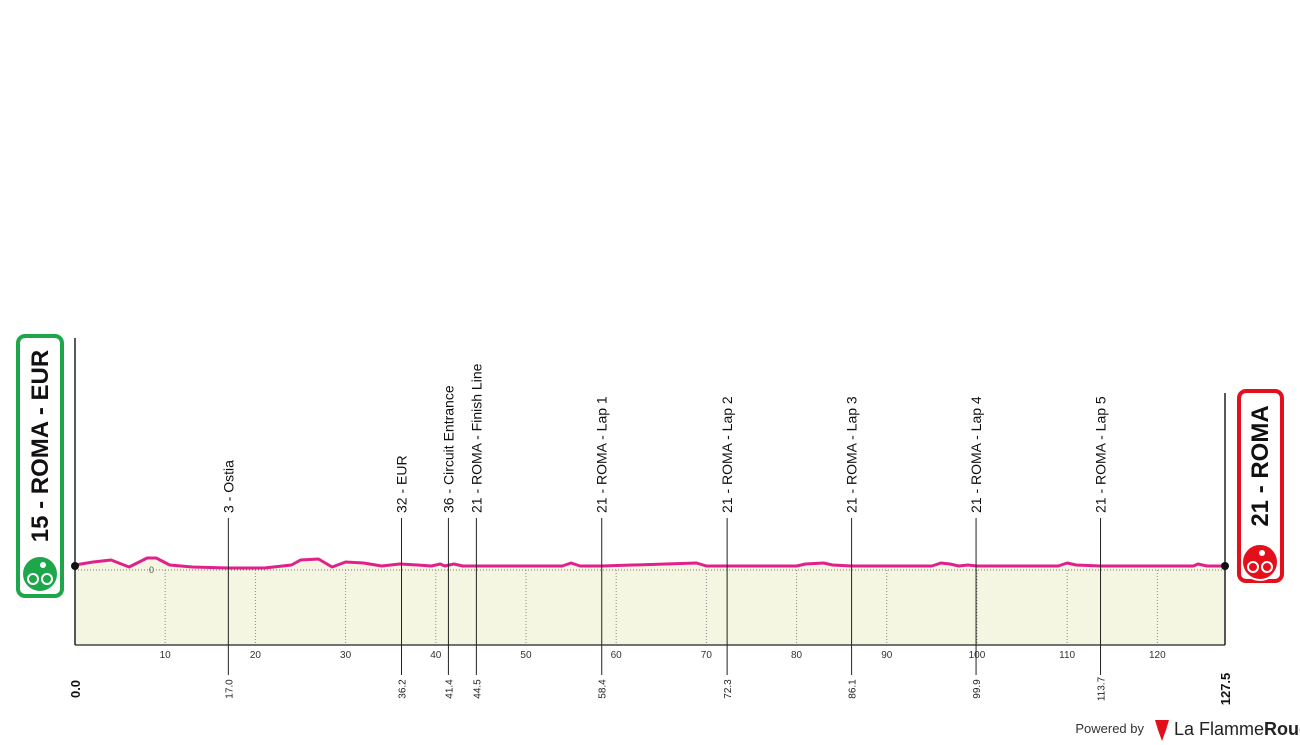  I want to click on waypoint-km: 72.3, so click(728, 689).